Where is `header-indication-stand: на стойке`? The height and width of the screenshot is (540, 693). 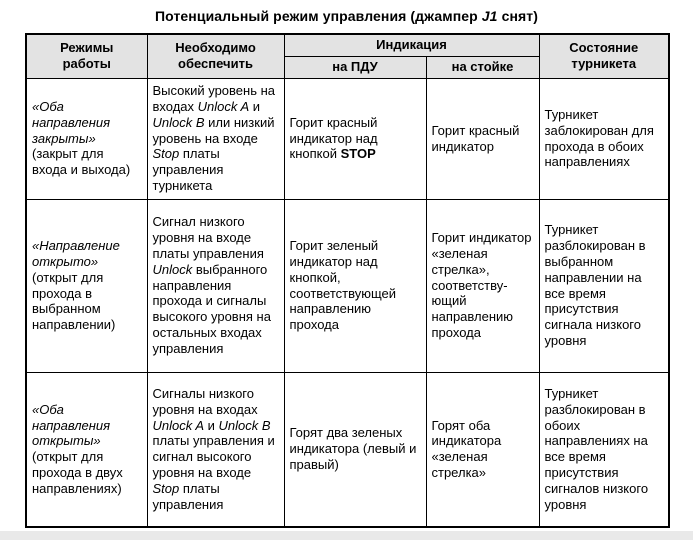 header-indication-stand: на стойке is located at coordinates (482, 67).